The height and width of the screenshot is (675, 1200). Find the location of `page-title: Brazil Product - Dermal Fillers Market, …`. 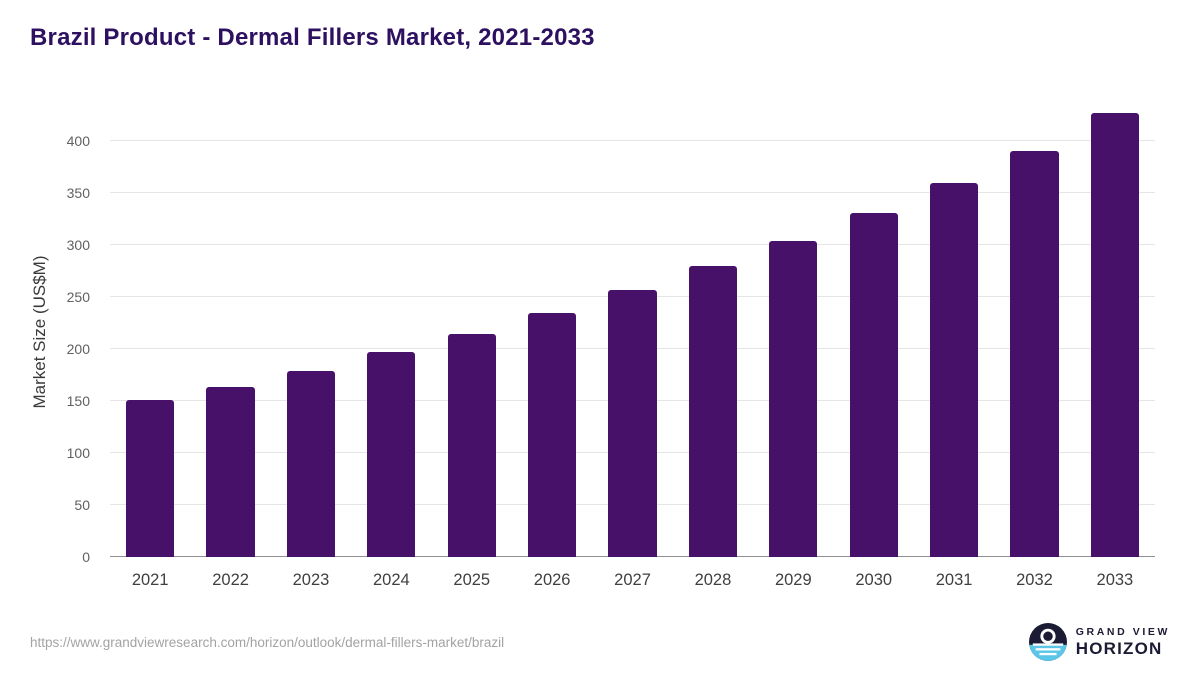

page-title: Brazil Product - Dermal Fillers Market, … is located at coordinates (312, 37).